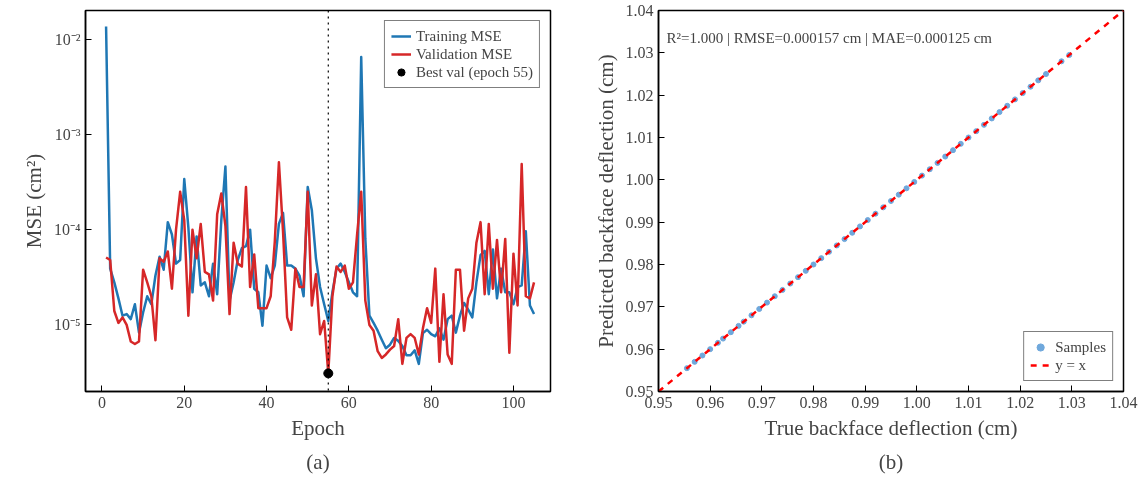 This screenshot has width=1144, height=481. Describe the element at coordinates (266, 402) in the screenshot. I see `x-tick-label: 40` at that location.